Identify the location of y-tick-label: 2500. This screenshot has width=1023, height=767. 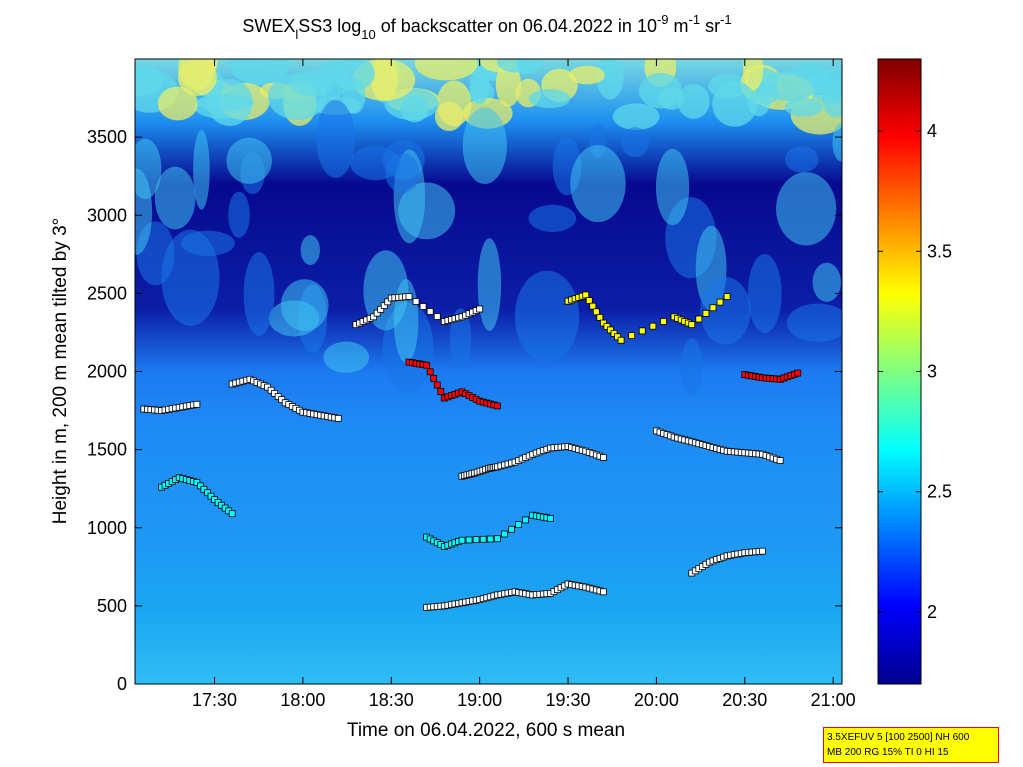
(107, 293).